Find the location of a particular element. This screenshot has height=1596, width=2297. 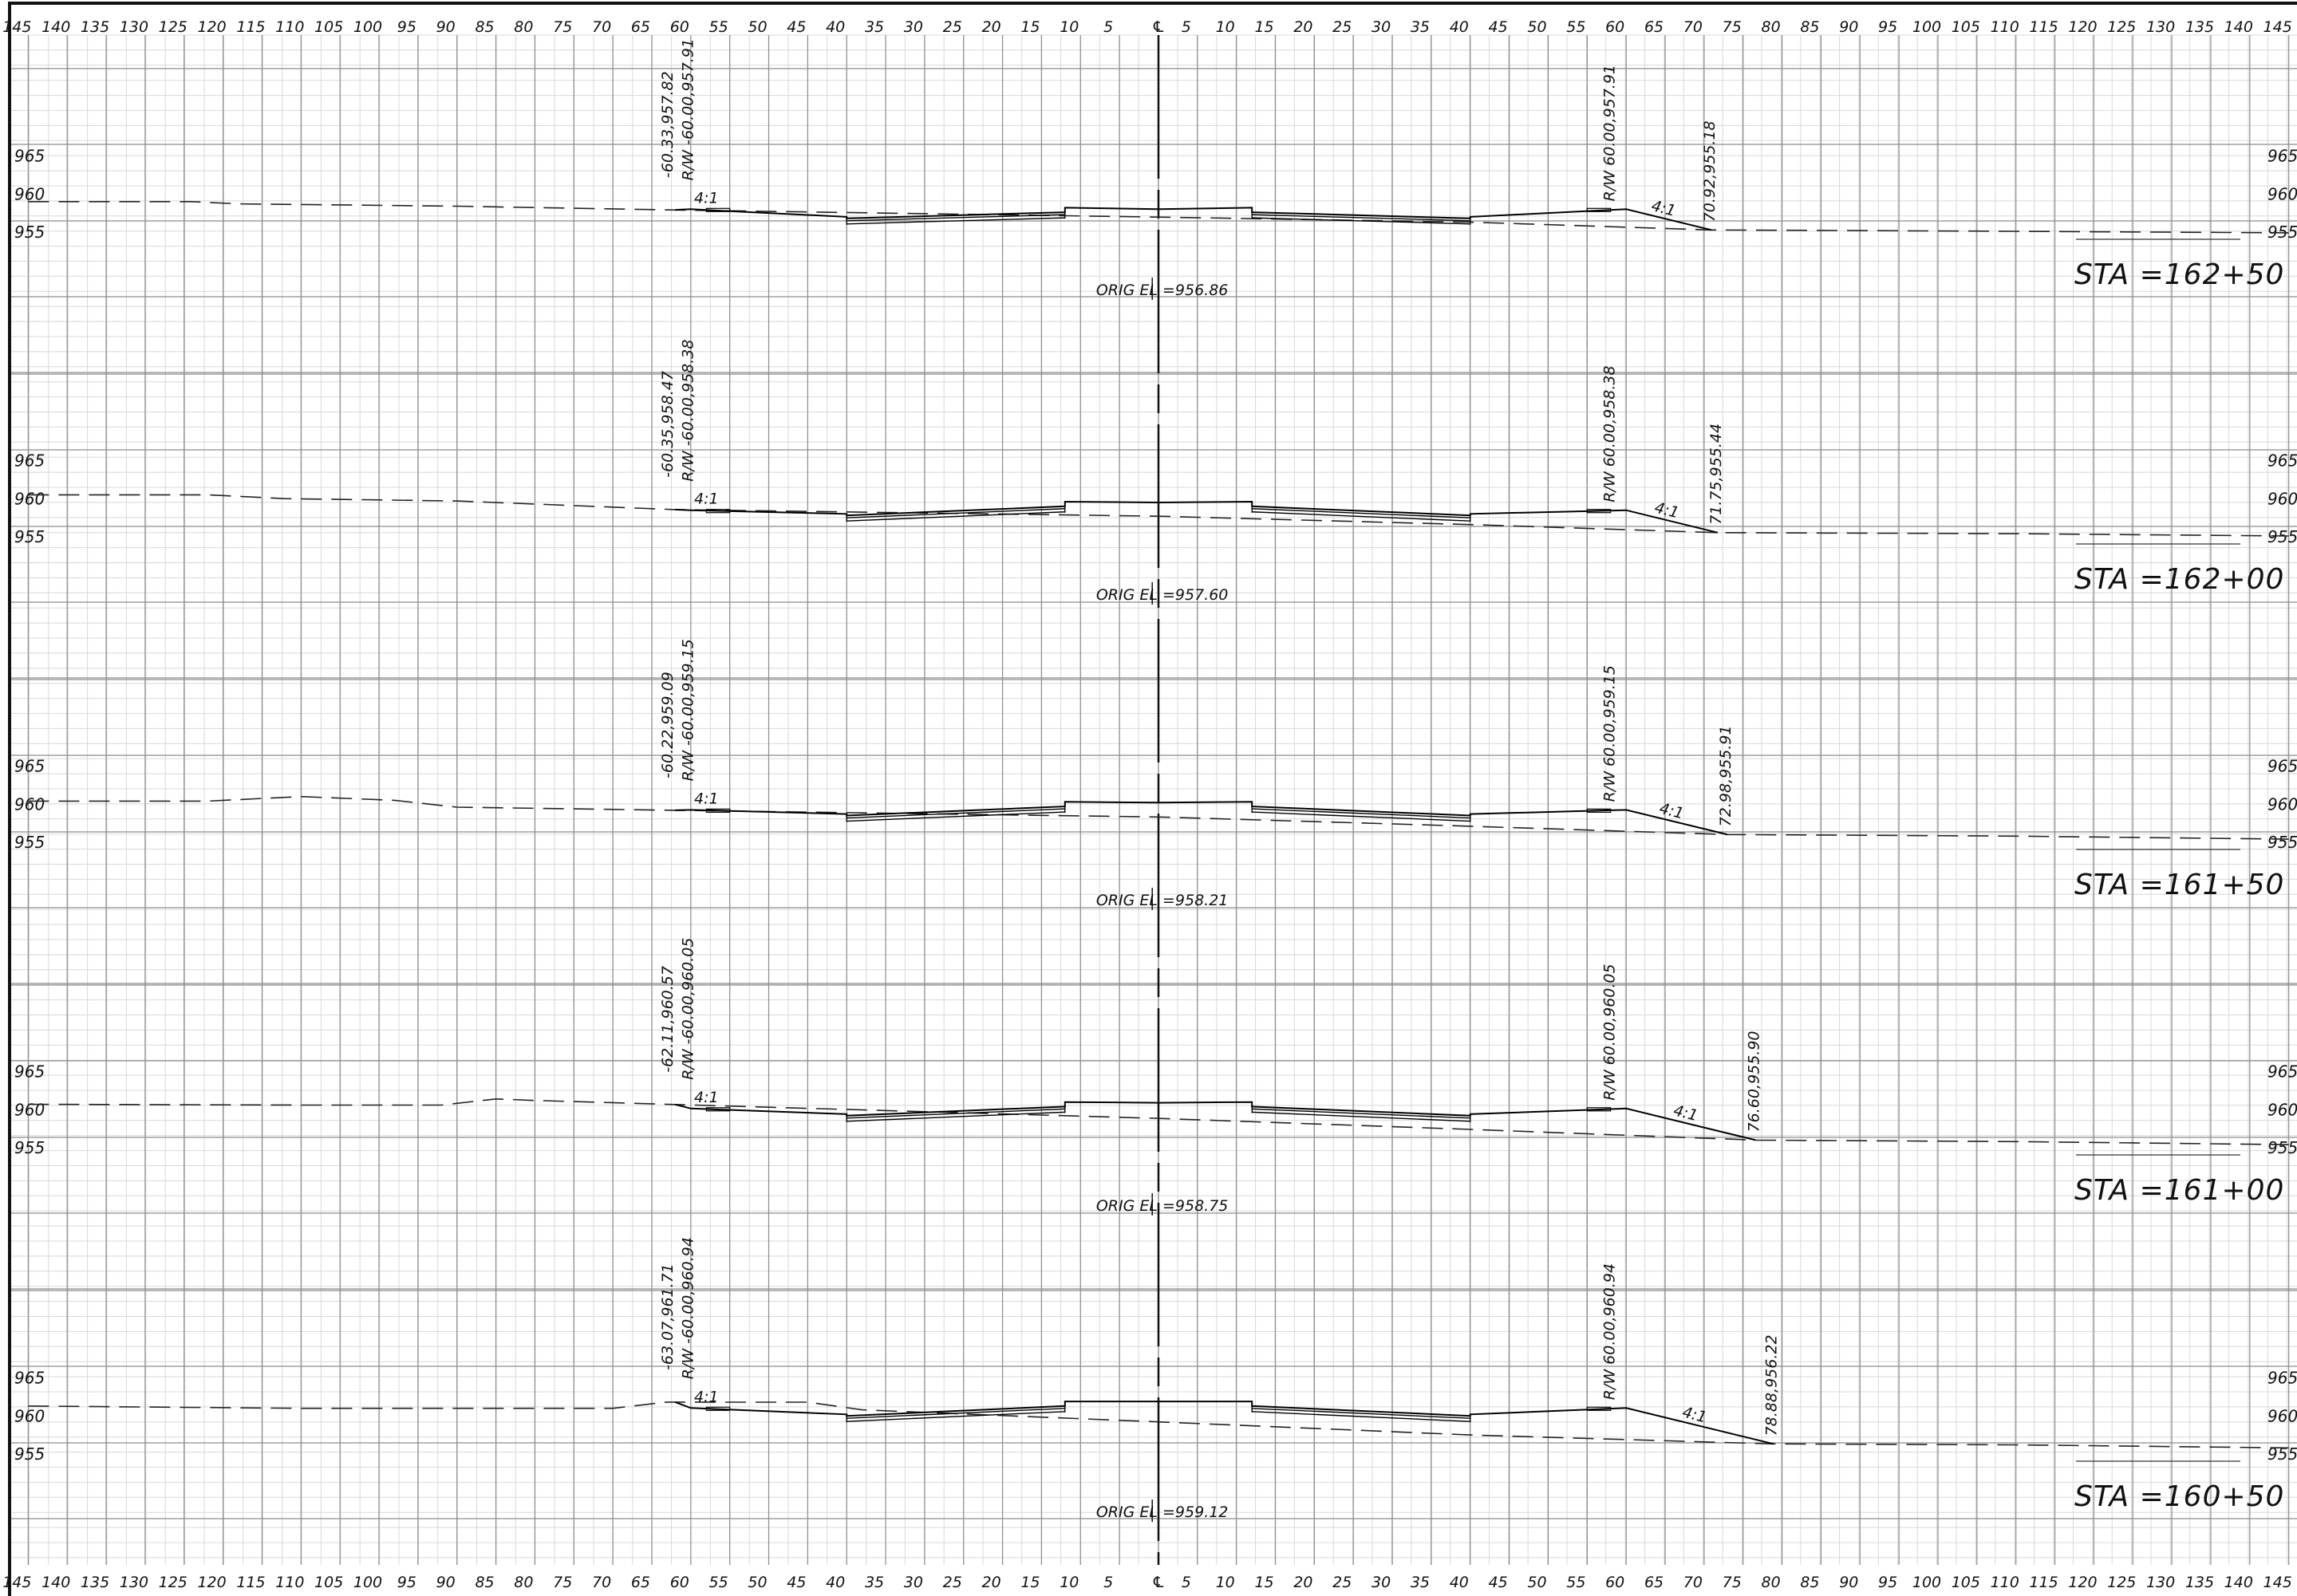

bottom-offset-label: 115 is located at coordinates (250, 1582).